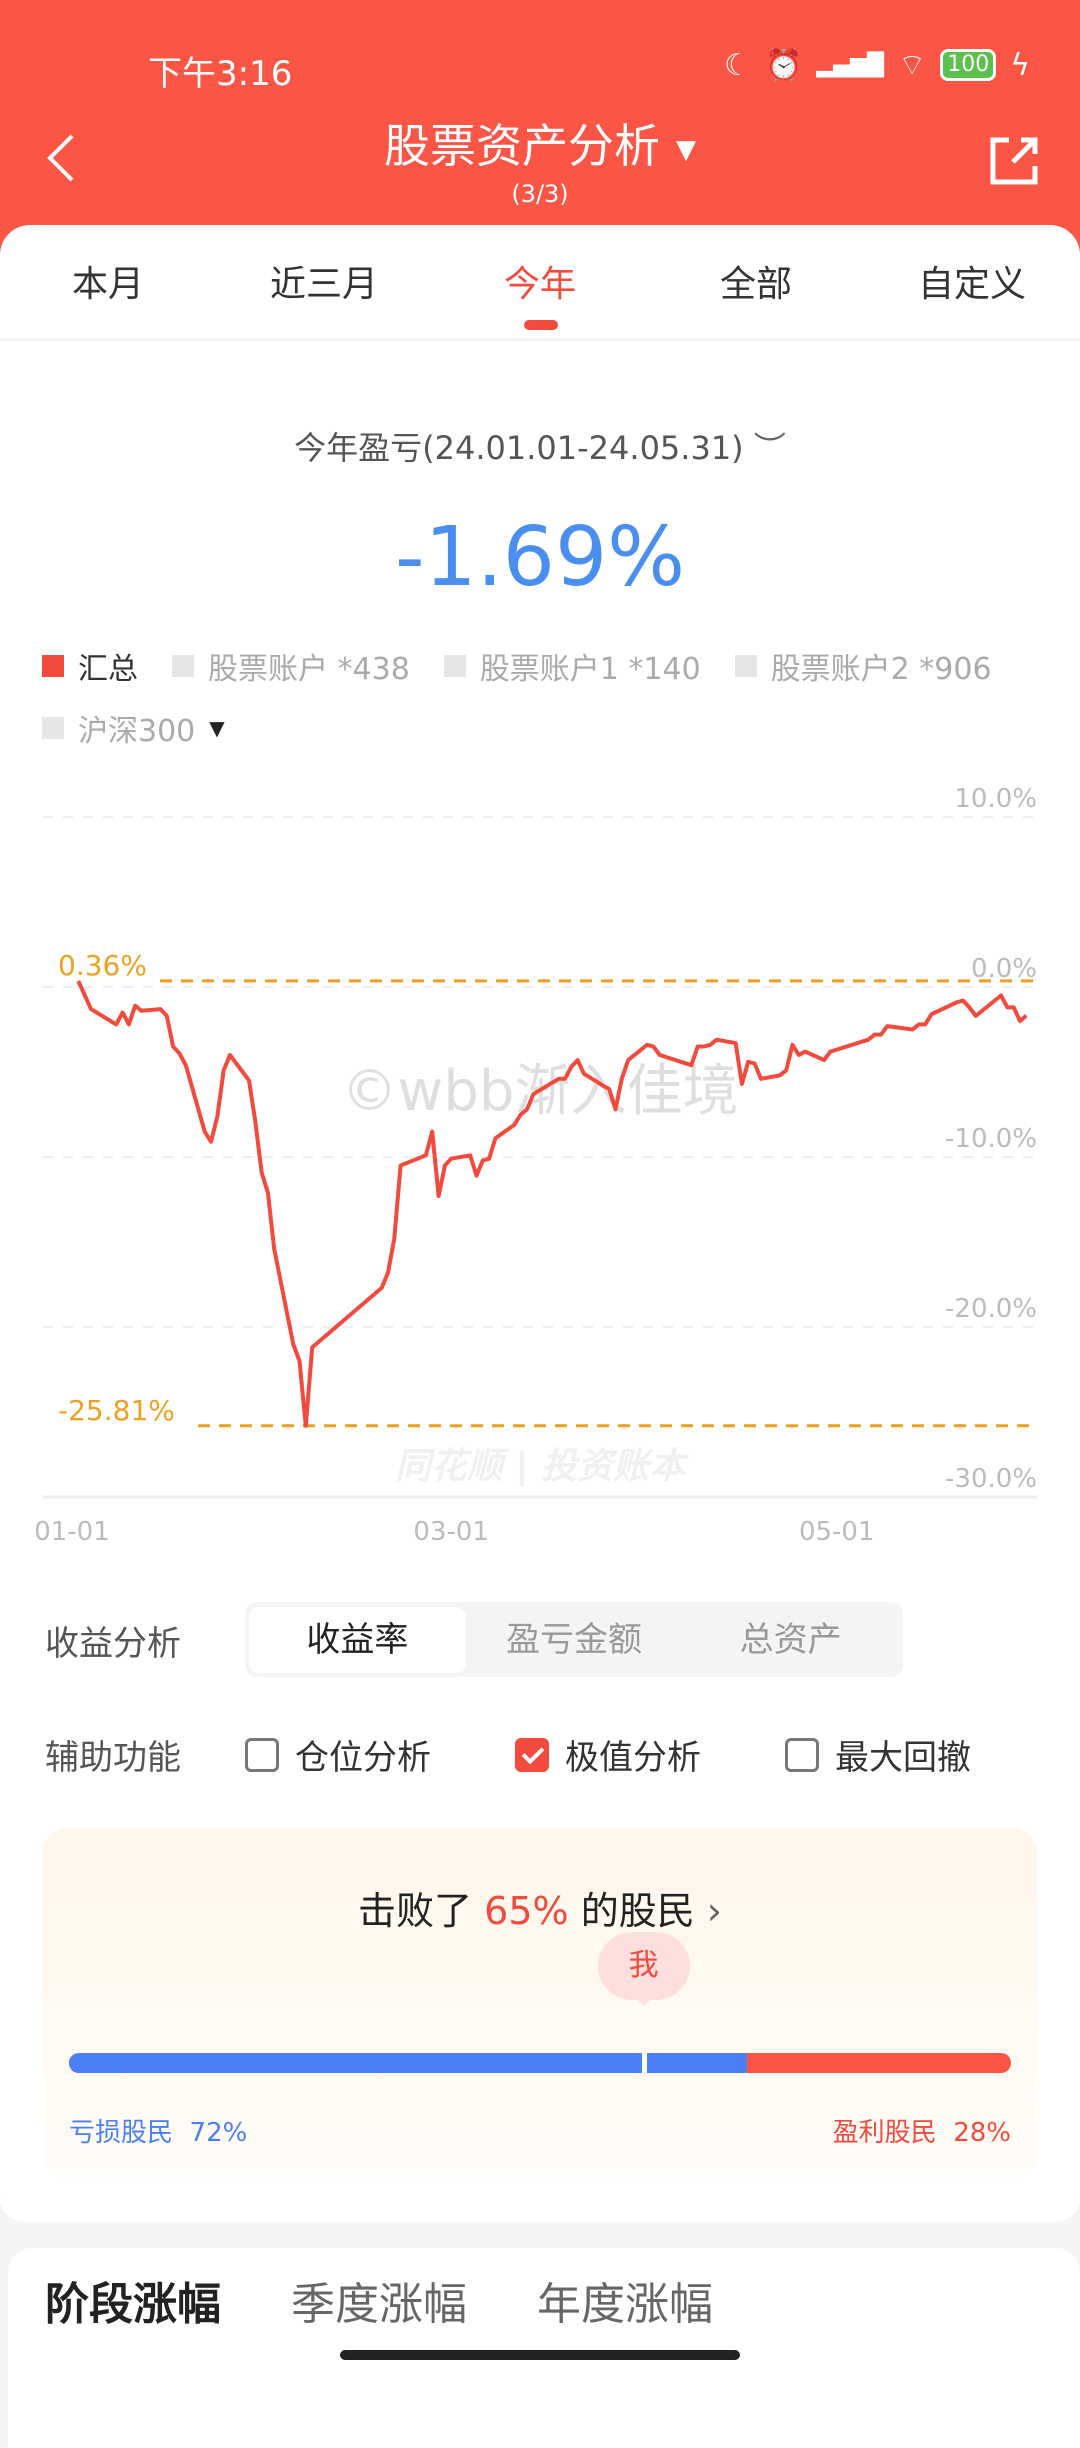 The width and height of the screenshot is (1080, 2448). What do you see at coordinates (540, 339) in the screenshot?
I see `divider` at bounding box center [540, 339].